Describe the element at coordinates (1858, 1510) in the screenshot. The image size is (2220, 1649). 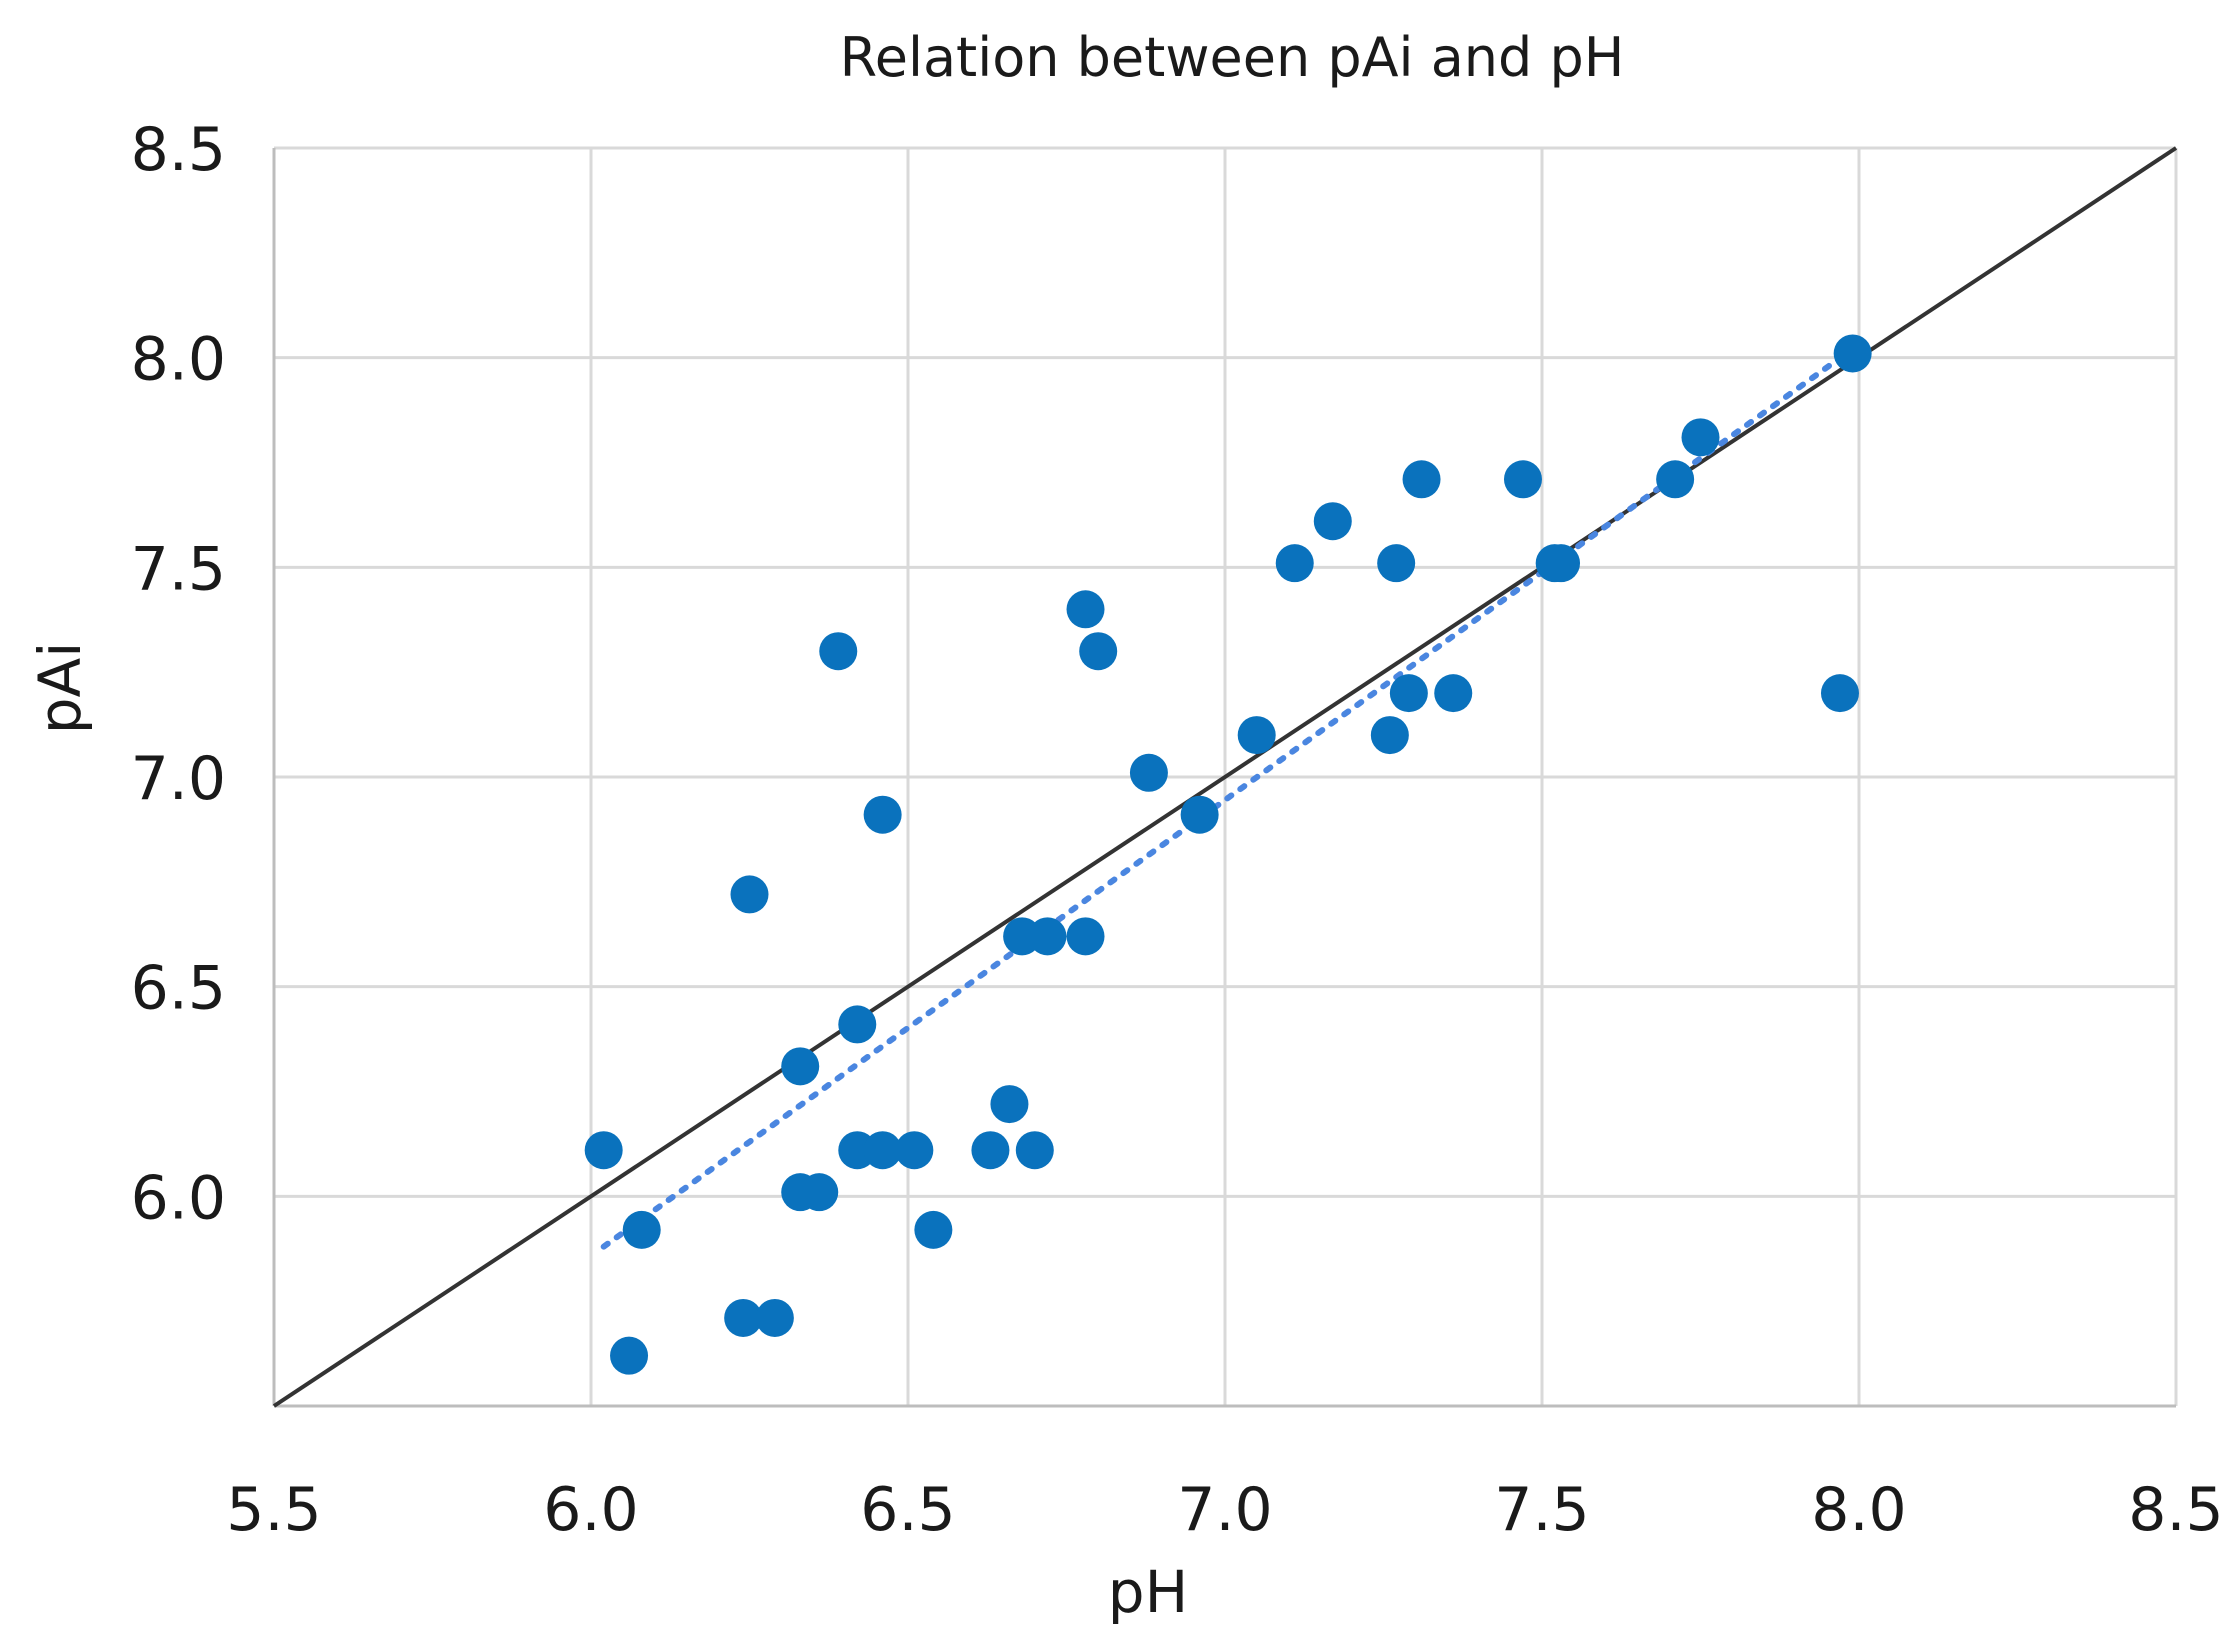
I see `x-tick-label: 8.0` at that location.